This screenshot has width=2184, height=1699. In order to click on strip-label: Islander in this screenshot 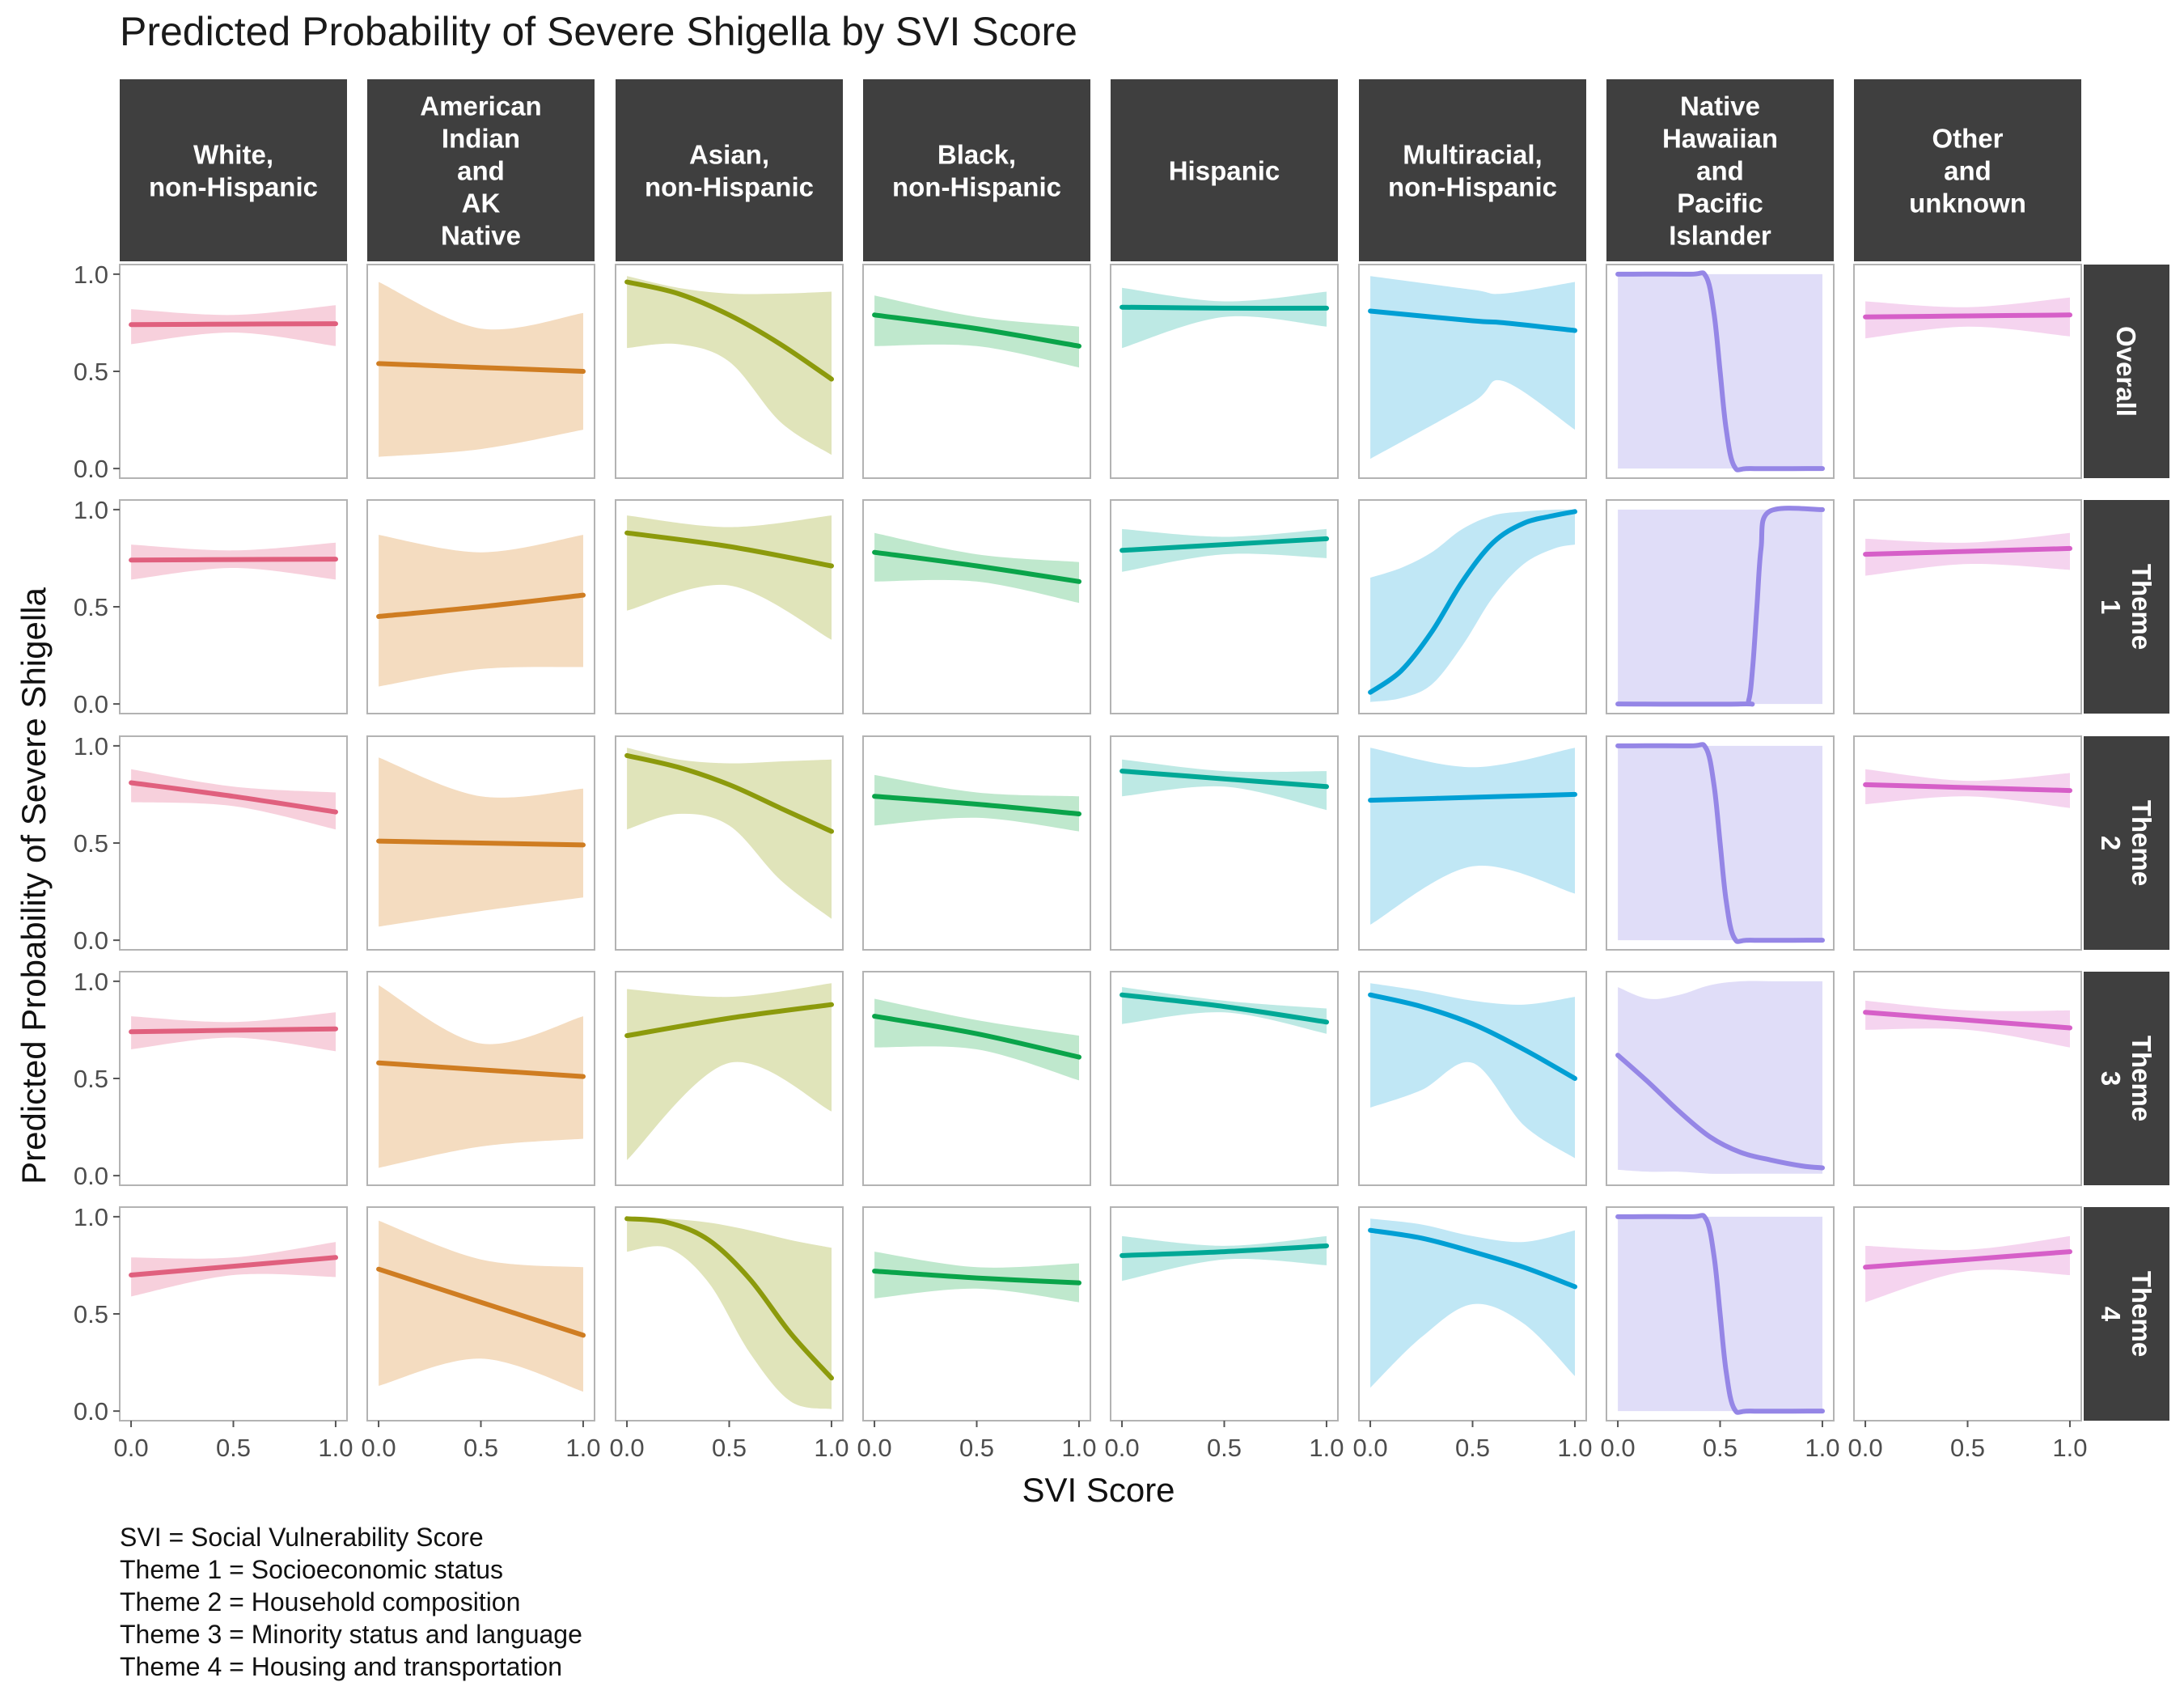, I will do `click(1720, 236)`.